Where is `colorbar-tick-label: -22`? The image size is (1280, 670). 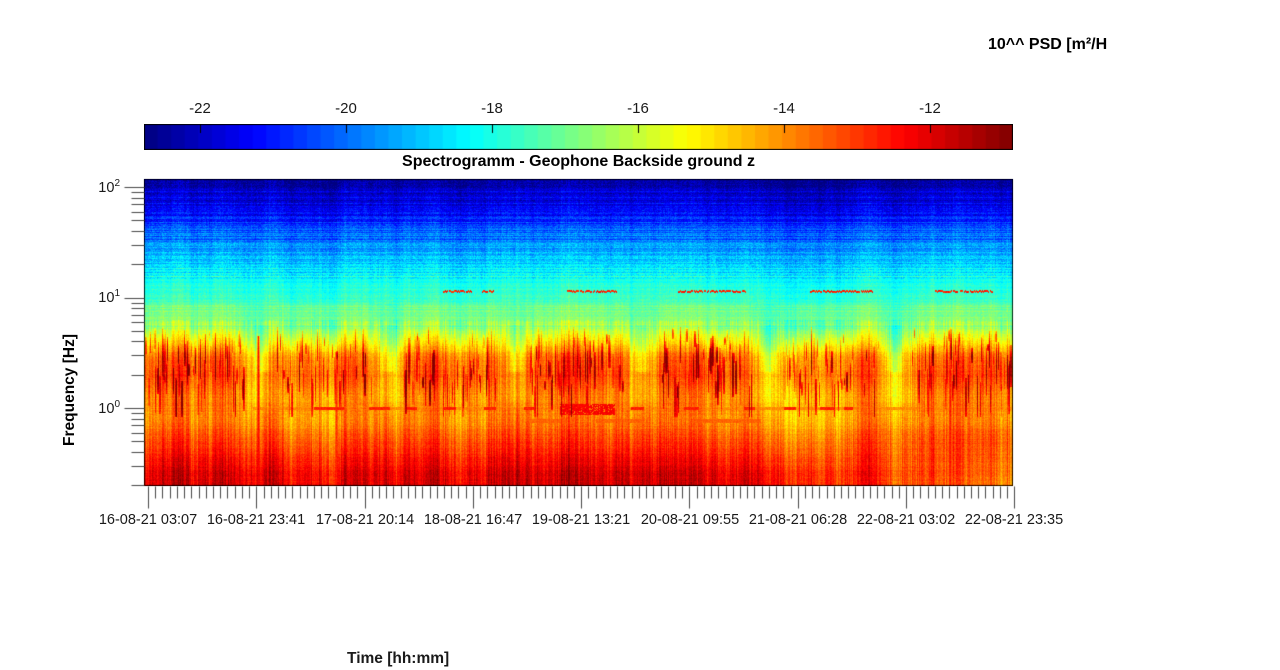 colorbar-tick-label: -22 is located at coordinates (200, 108).